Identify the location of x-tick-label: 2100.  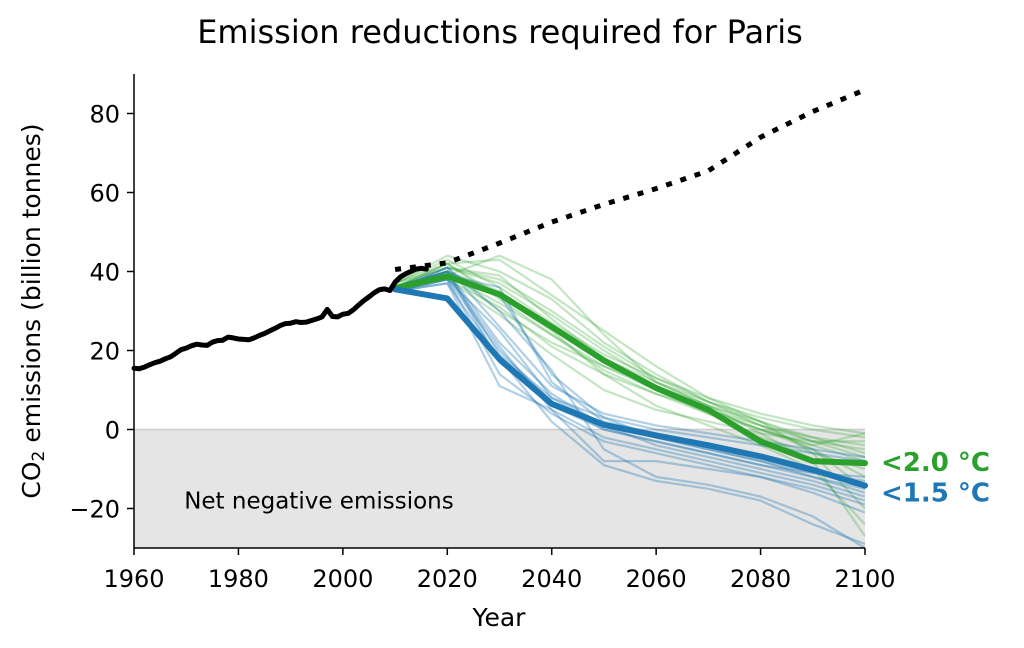
(864, 579).